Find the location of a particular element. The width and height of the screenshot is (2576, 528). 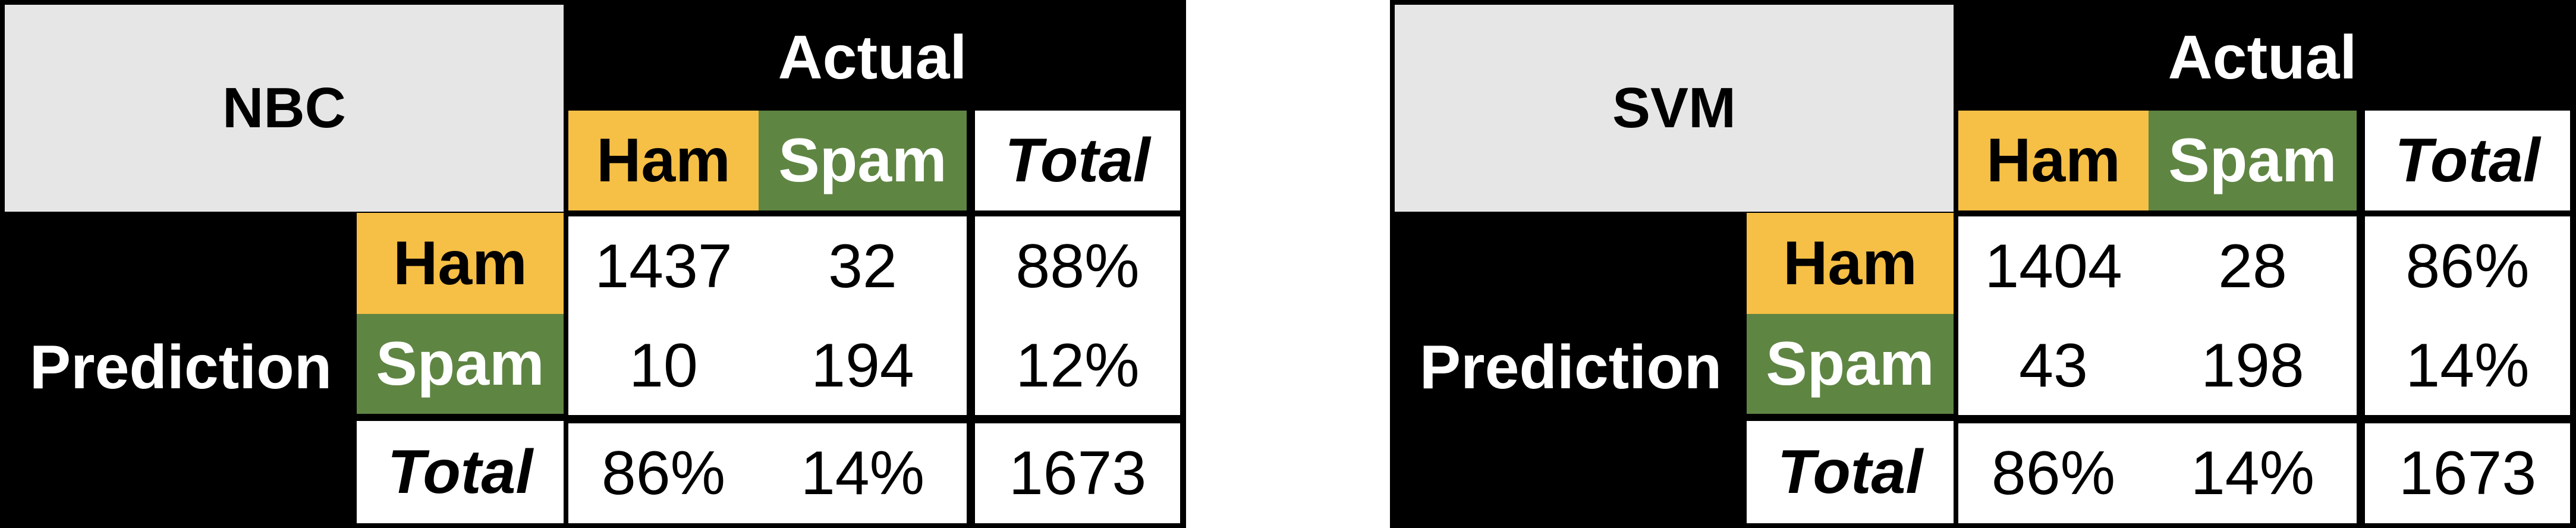

svm-row-spam: Spam is located at coordinates (1850, 364).